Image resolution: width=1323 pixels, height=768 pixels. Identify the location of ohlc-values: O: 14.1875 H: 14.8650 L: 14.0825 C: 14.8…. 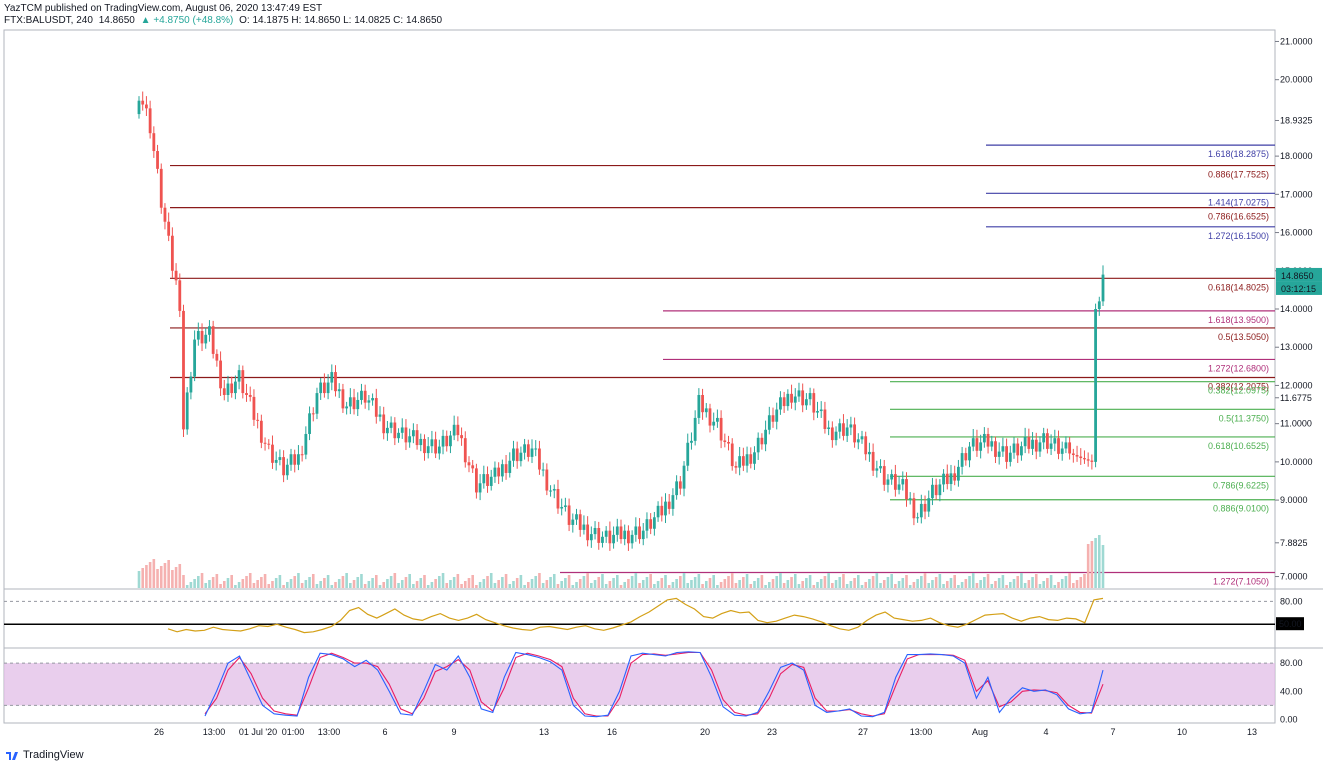
(341, 20).